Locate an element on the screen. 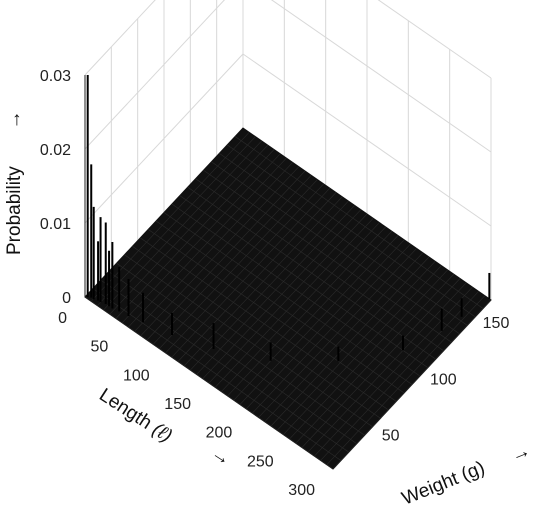 Image resolution: width=550 pixels, height=512 pixels. x-tick-label: 100 is located at coordinates (136, 375).